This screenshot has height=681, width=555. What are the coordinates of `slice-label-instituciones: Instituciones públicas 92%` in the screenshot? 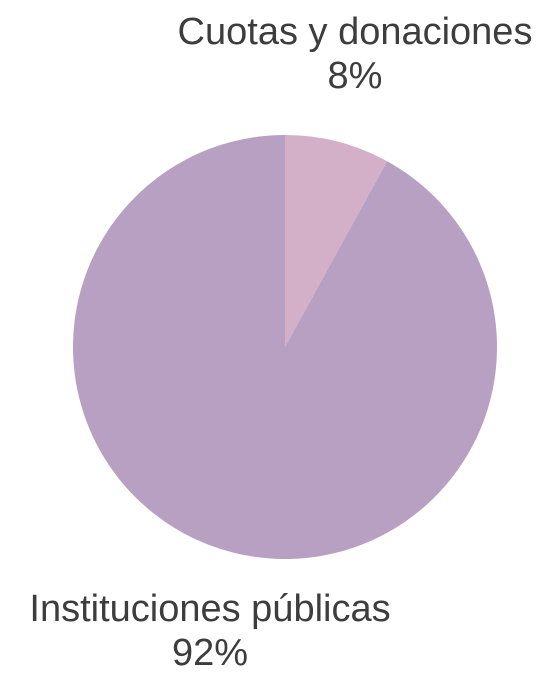 It's located at (210, 631).